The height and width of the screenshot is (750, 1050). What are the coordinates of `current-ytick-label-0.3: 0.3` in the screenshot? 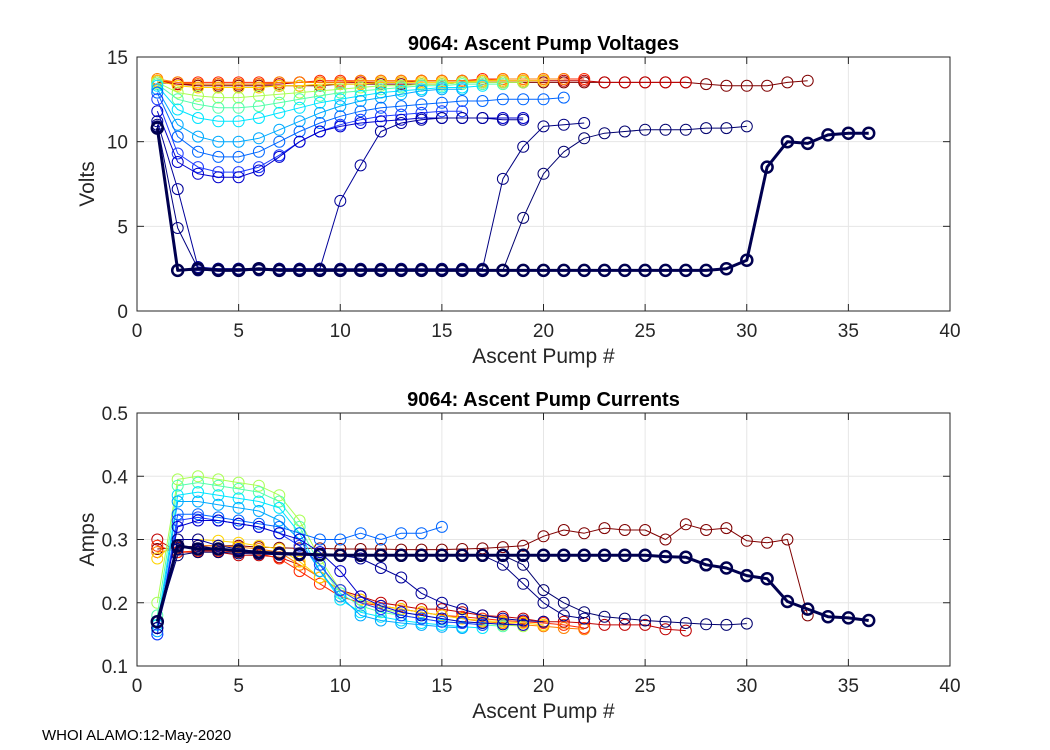 It's located at (115, 541).